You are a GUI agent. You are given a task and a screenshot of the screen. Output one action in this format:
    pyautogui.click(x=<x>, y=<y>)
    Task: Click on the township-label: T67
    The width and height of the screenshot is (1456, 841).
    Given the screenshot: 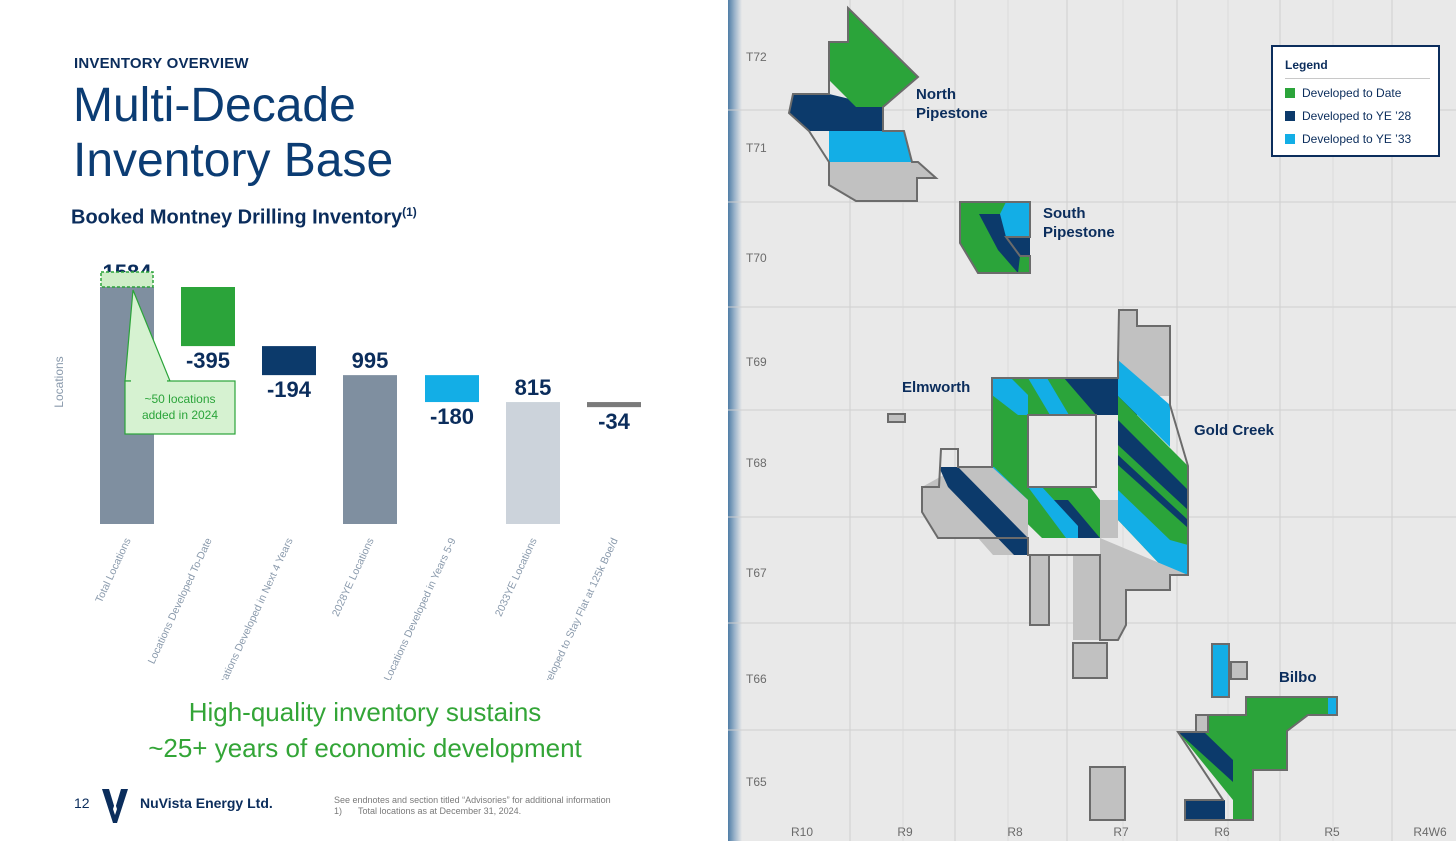 What is the action you would take?
    pyautogui.click(x=756, y=573)
    